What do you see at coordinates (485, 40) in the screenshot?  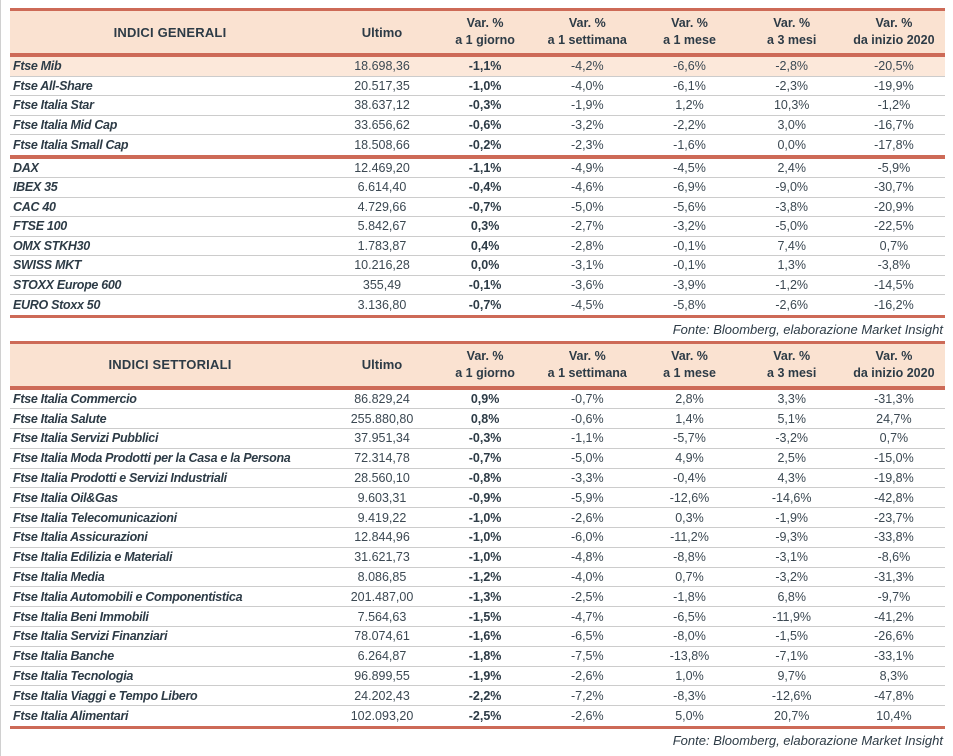 I see `var-period: a 1 giorno` at bounding box center [485, 40].